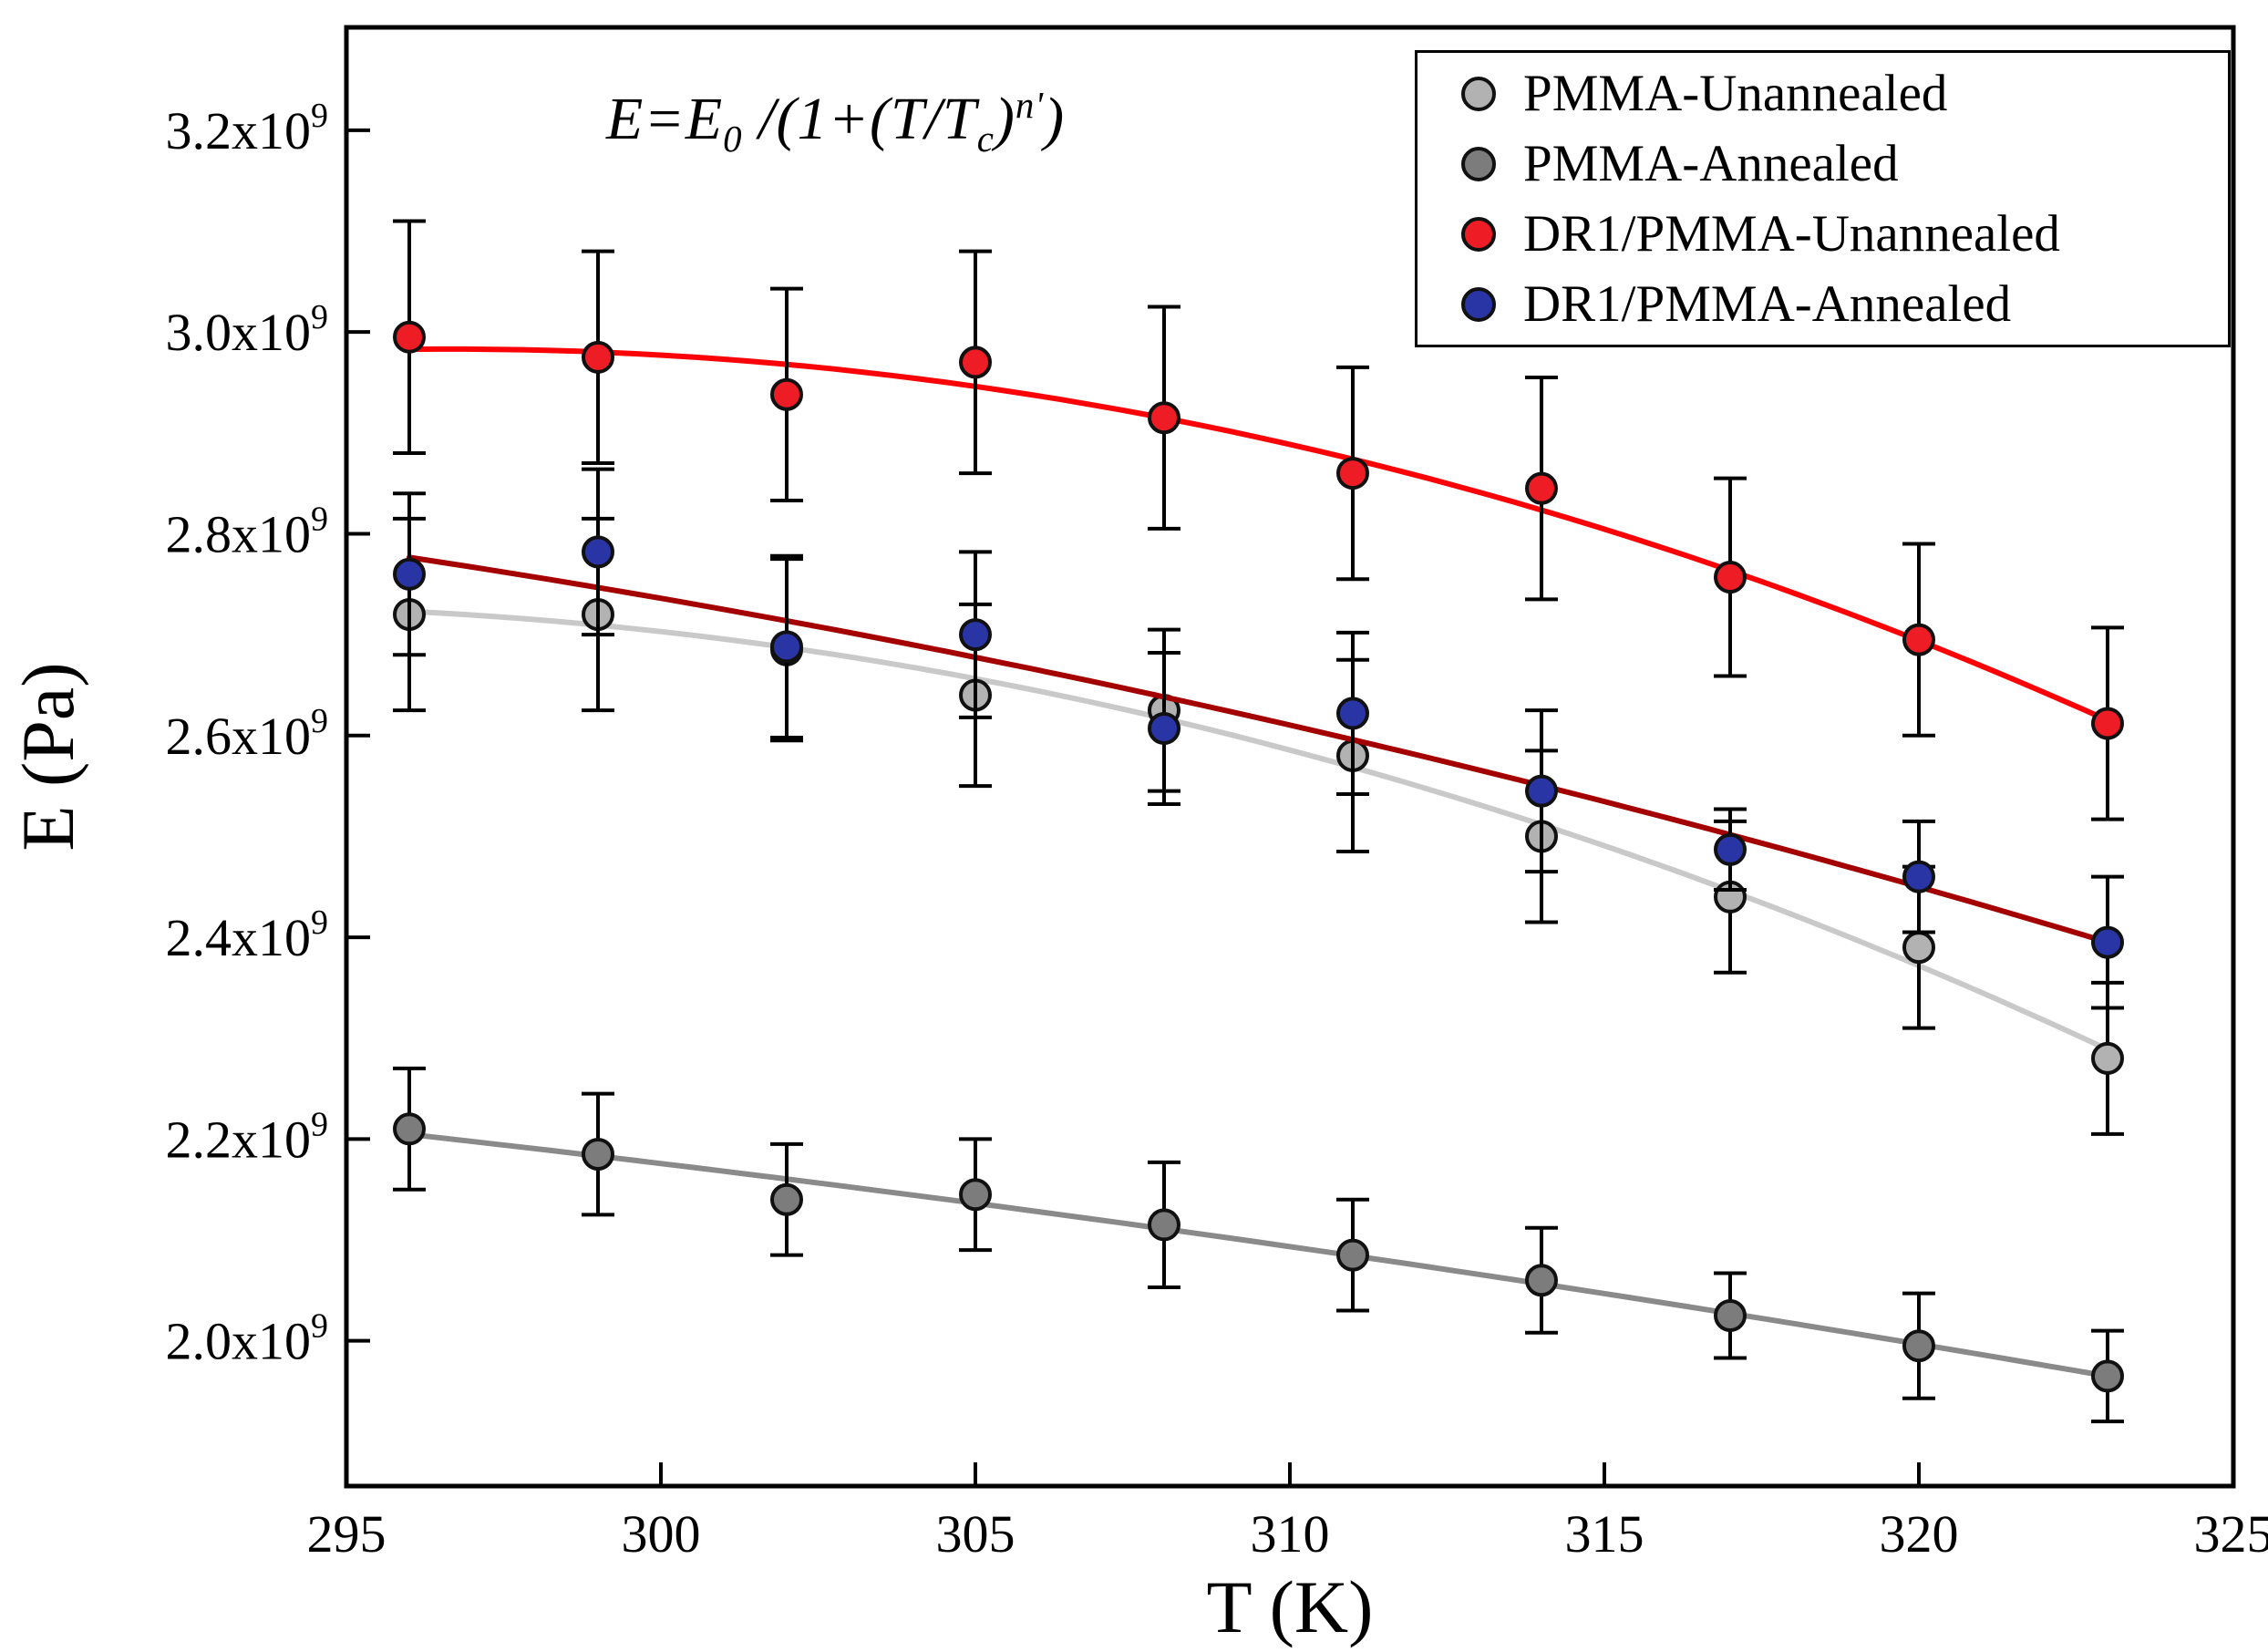  I want to click on legend-label-pmma-annealed: PMMA-Annealed, so click(1711, 163).